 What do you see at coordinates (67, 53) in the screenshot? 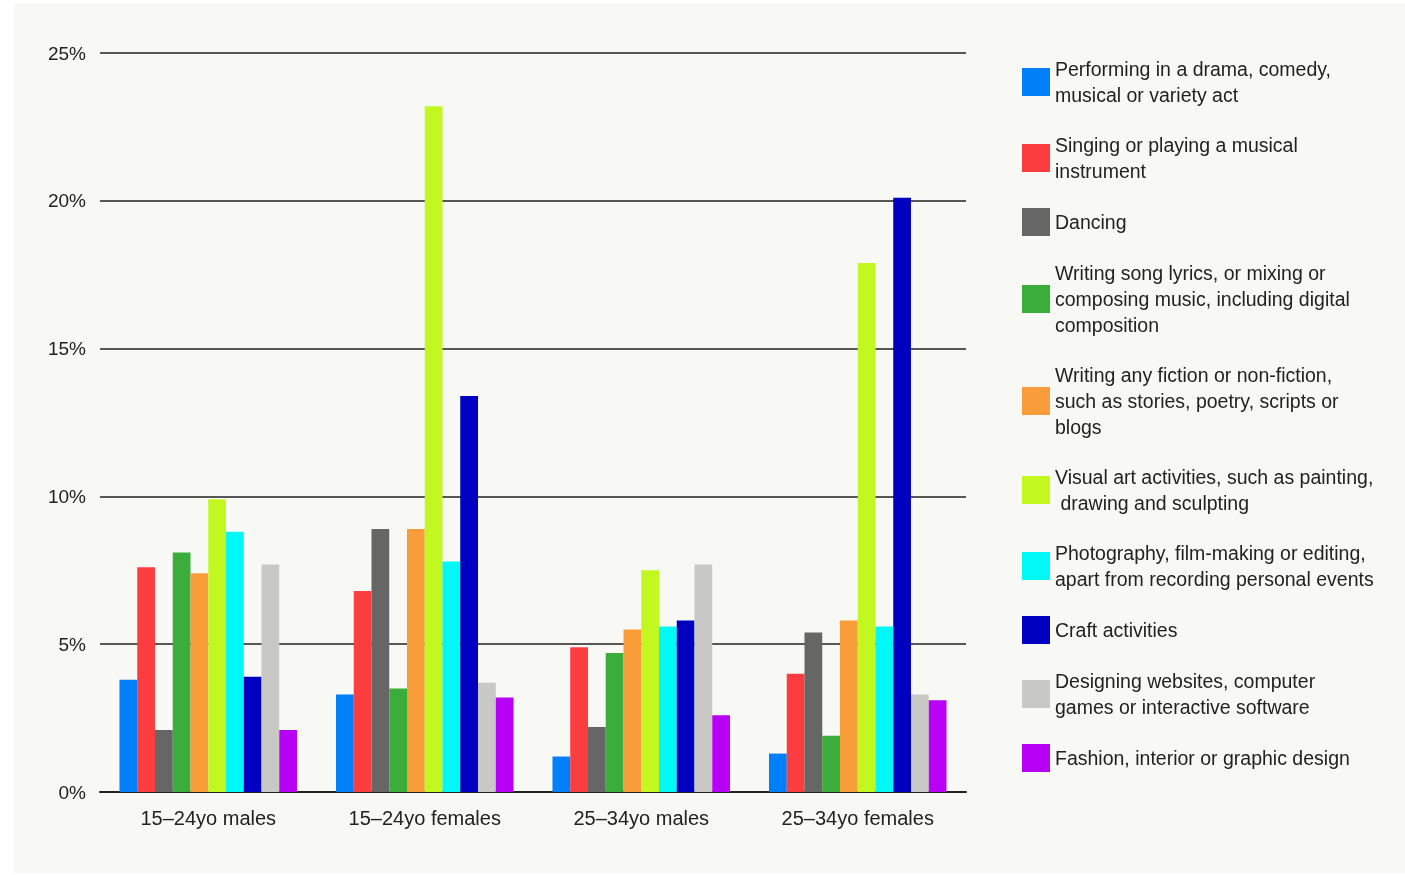
I see `y-tick-label: 25%` at bounding box center [67, 53].